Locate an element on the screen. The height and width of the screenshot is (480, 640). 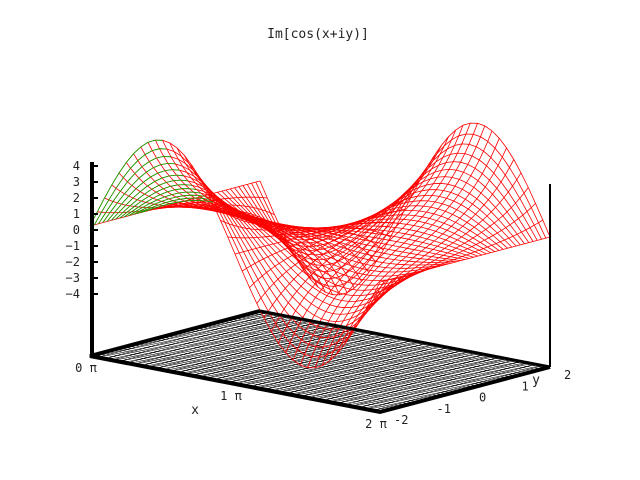
x-tick-label: 0 π is located at coordinates (86, 368).